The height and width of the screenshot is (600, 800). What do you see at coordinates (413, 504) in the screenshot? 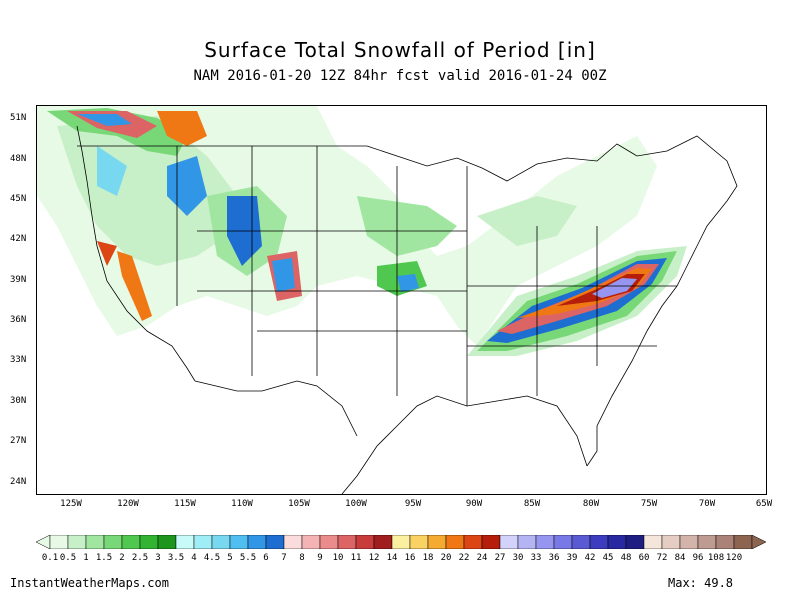
I see `lon-label: 95W` at bounding box center [413, 504].